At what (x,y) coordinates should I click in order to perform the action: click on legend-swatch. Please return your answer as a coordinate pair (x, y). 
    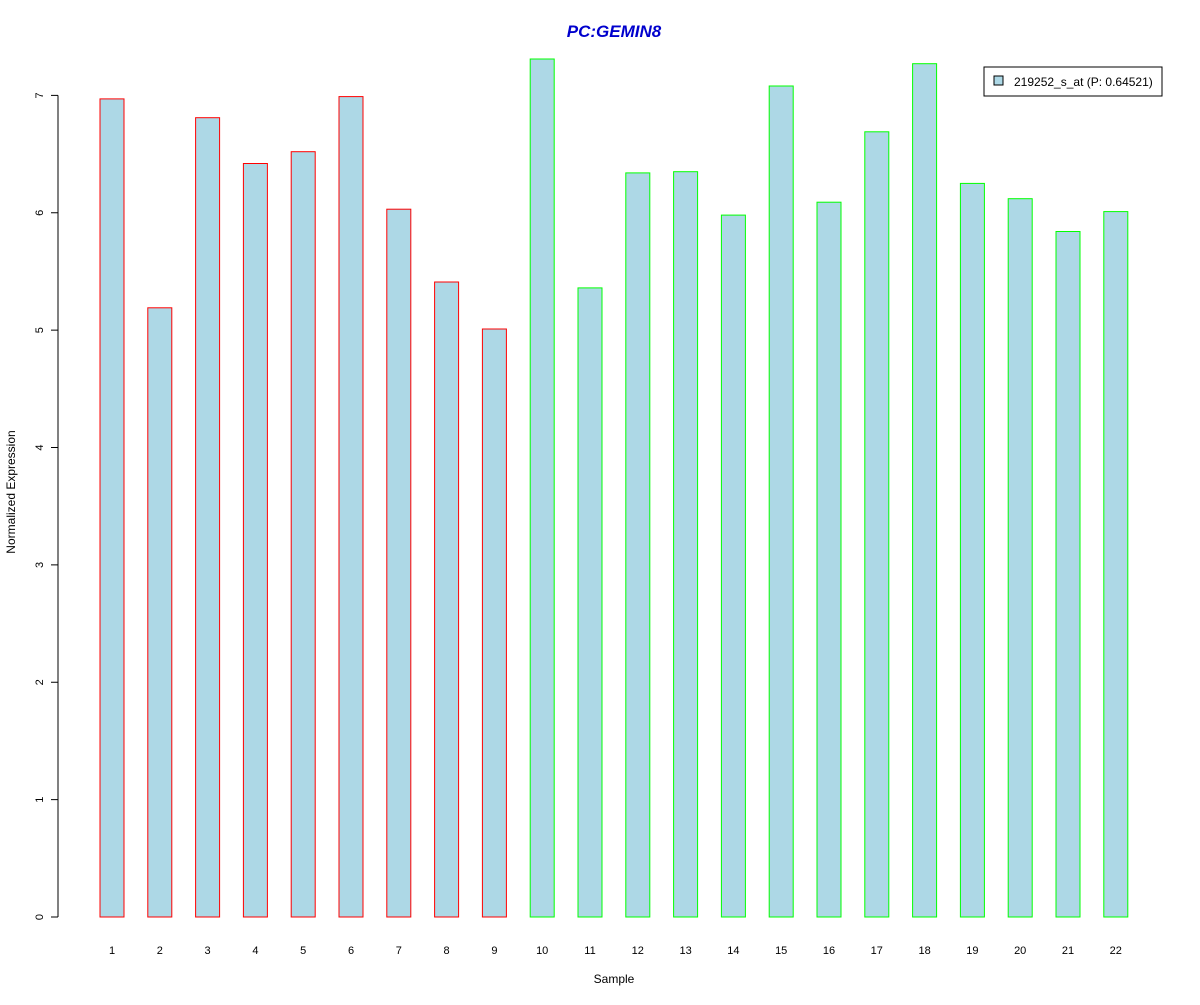
    Looking at the image, I should click on (998, 80).